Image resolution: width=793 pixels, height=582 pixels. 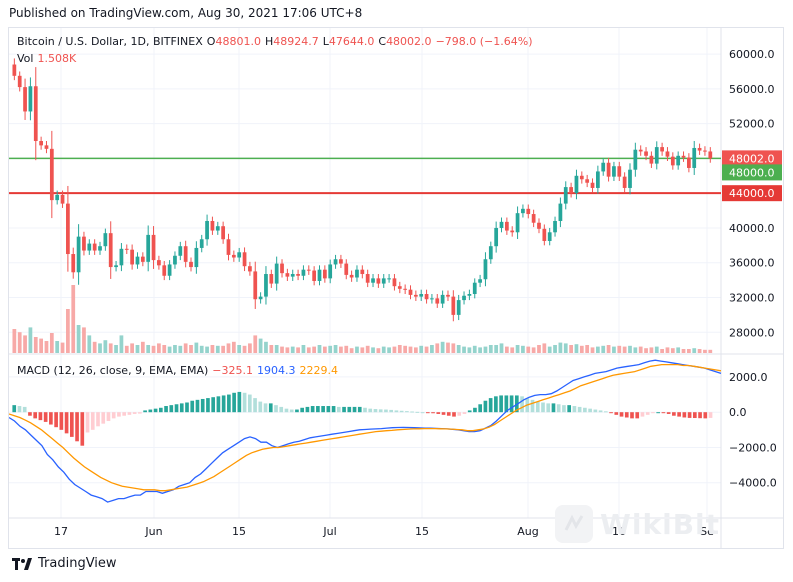 What do you see at coordinates (752, 228) in the screenshot?
I see `price-tick-label: 40000.0` at bounding box center [752, 228].